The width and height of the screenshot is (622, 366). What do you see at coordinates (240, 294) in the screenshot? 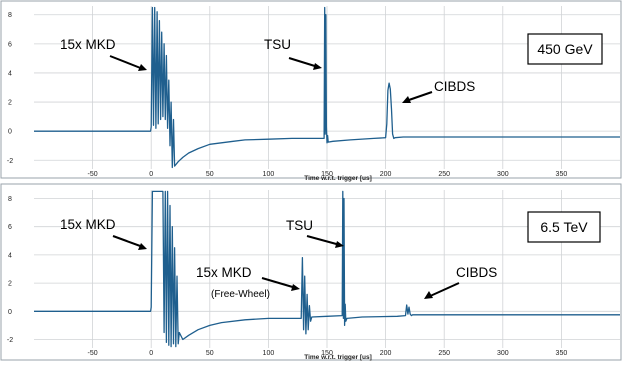
I see `annotation-mkd-freewheel-sub: (Free-Wheel)` at bounding box center [240, 294].